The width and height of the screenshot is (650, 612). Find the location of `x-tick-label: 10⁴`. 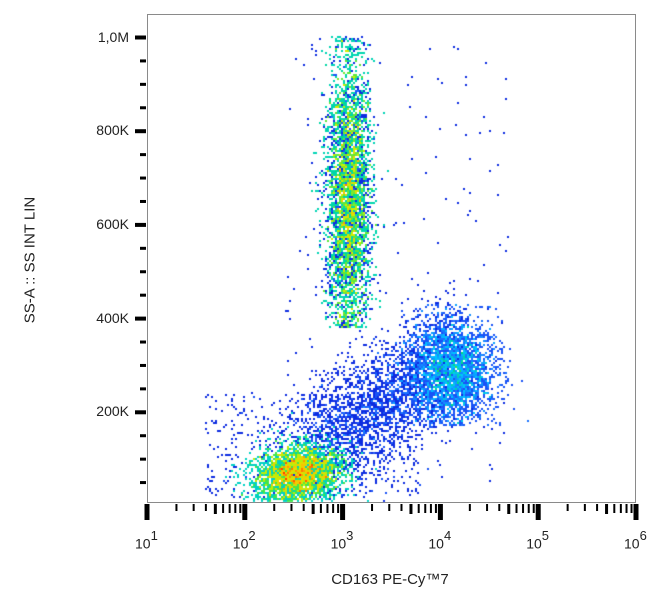

x-tick-label: 10⁴ is located at coordinates (440, 540).